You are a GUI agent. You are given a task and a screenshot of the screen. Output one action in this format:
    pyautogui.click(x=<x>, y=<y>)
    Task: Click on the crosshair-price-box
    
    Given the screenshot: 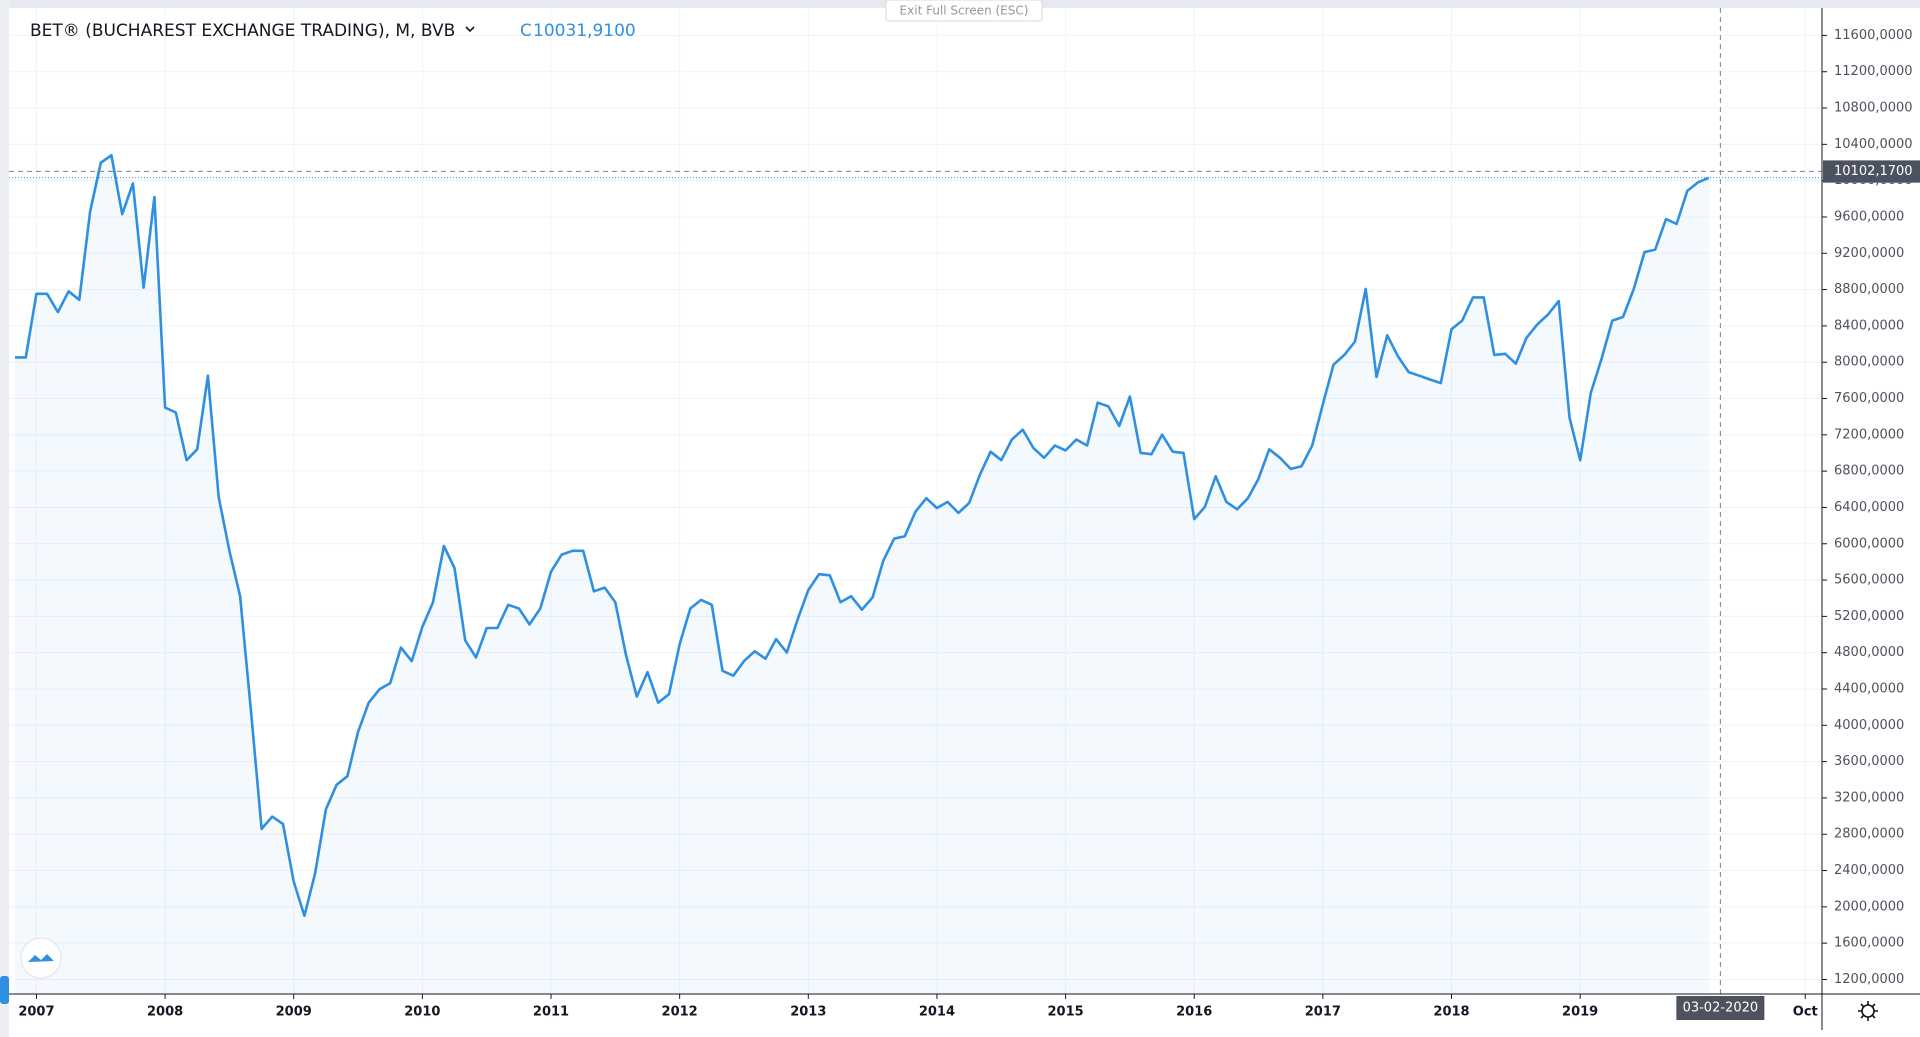 What is the action you would take?
    pyautogui.click(x=1871, y=171)
    